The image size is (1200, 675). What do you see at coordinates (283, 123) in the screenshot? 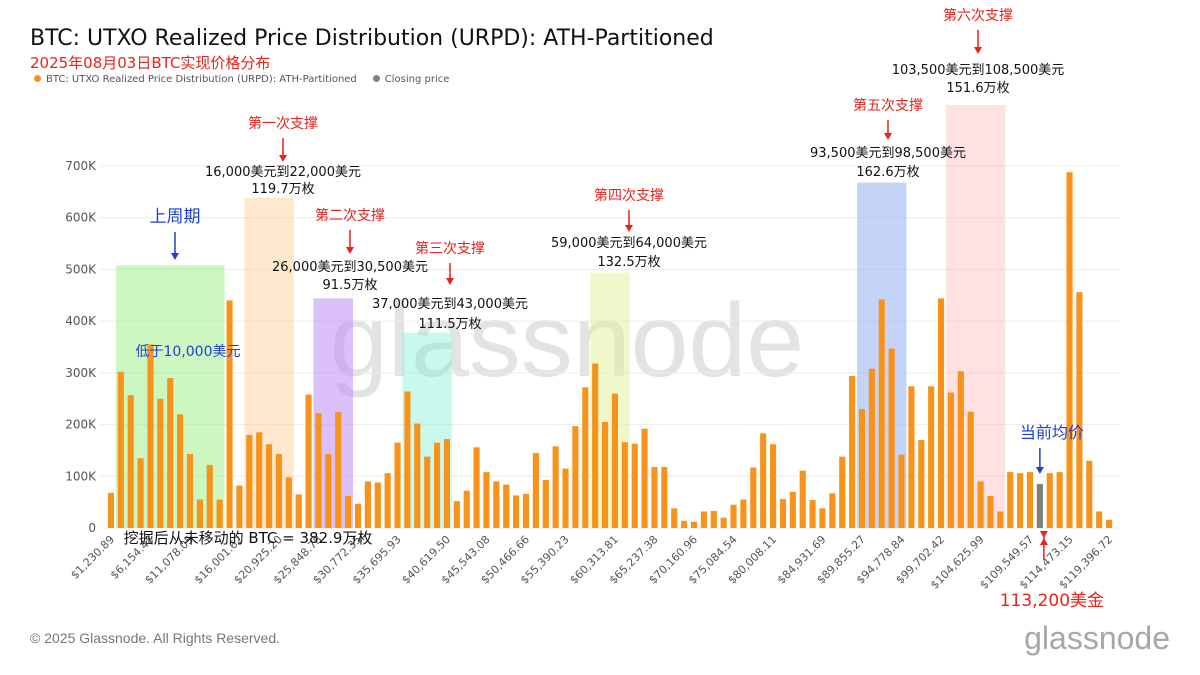
I see `annotation-label: 第一次支撑` at bounding box center [283, 123].